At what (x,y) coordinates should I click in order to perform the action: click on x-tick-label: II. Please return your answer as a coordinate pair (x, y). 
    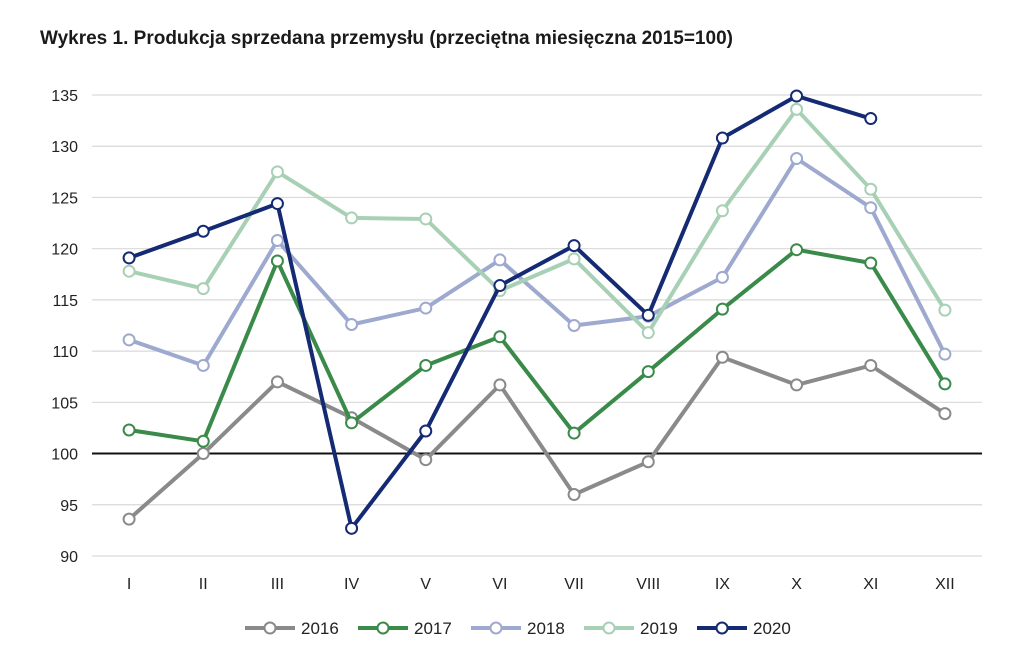
    Looking at the image, I should click on (203, 584).